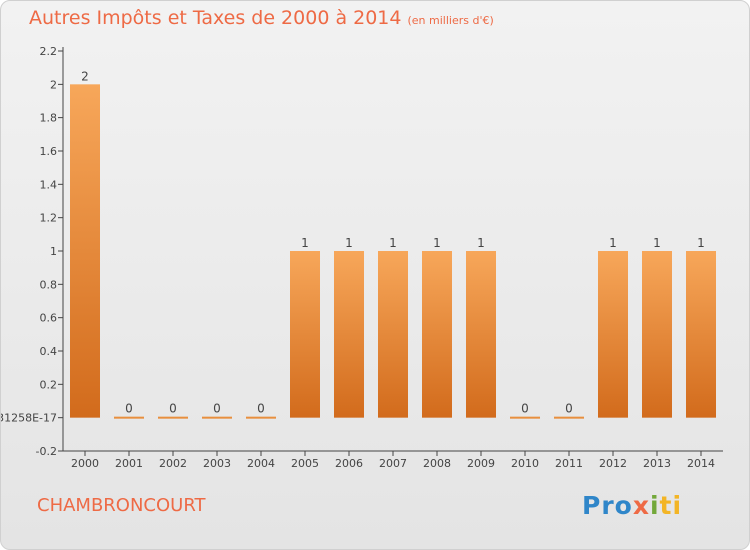 Image resolution: width=750 pixels, height=550 pixels. What do you see at coordinates (217, 463) in the screenshot?
I see `x-tick-label: 2003` at bounding box center [217, 463].